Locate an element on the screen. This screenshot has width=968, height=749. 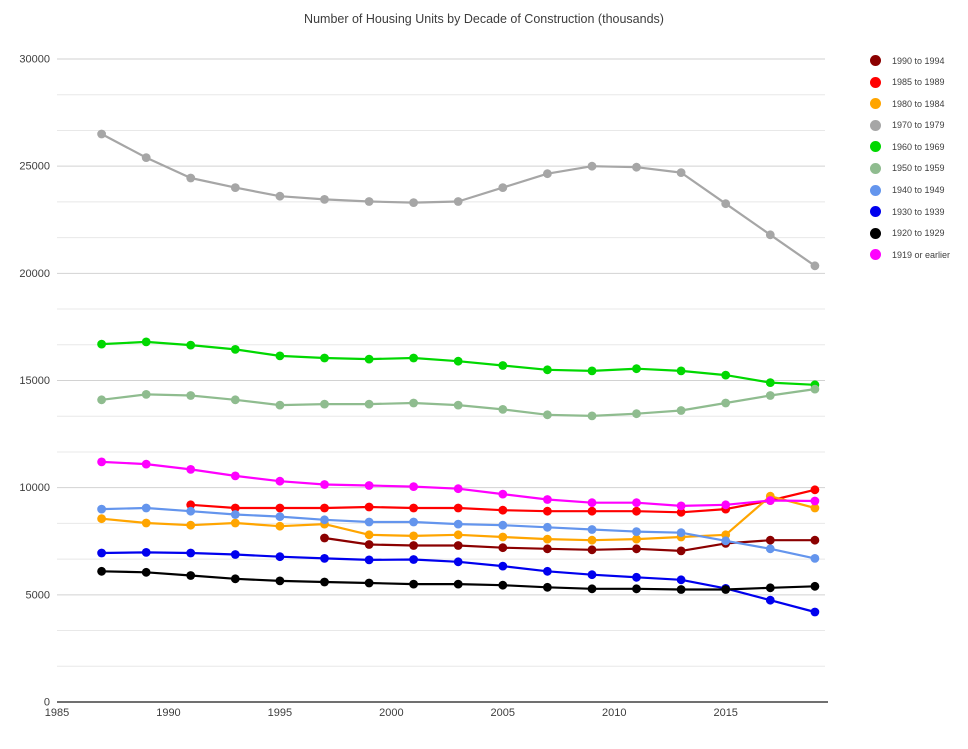
legend-item-1930-to-1939: 1930 to 1939 is located at coordinates (910, 212).